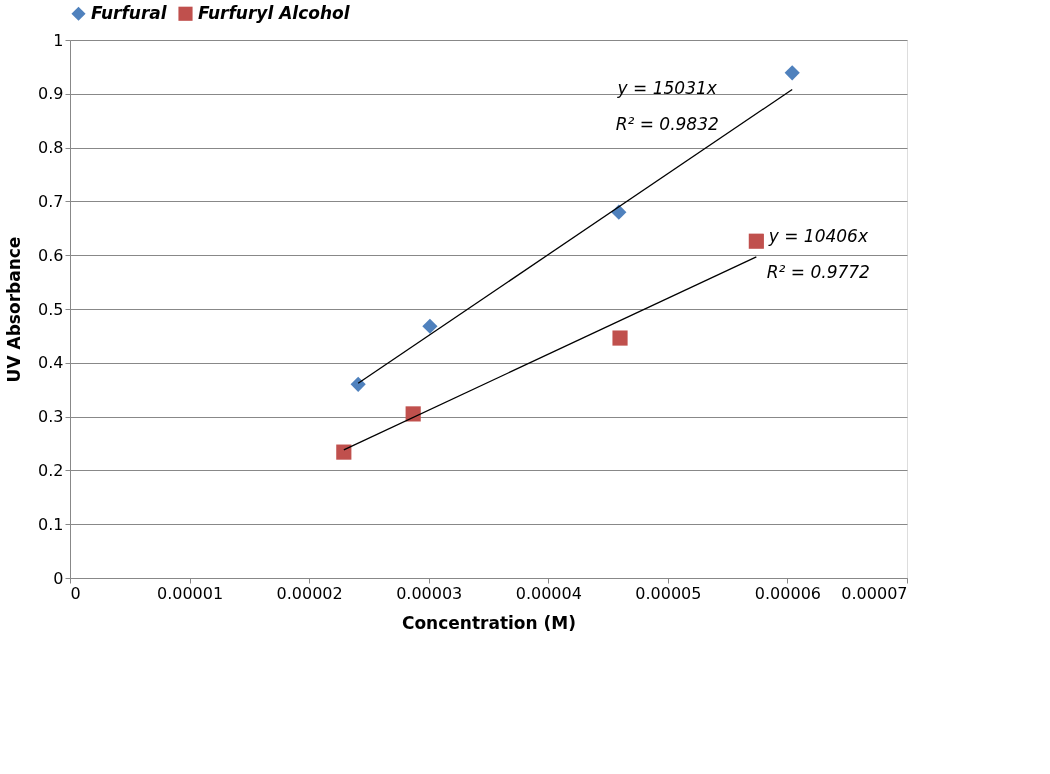 This screenshot has width=1050, height=774. Describe the element at coordinates (667, 124) in the screenshot. I see `annotation: R² = 0.9832` at that location.